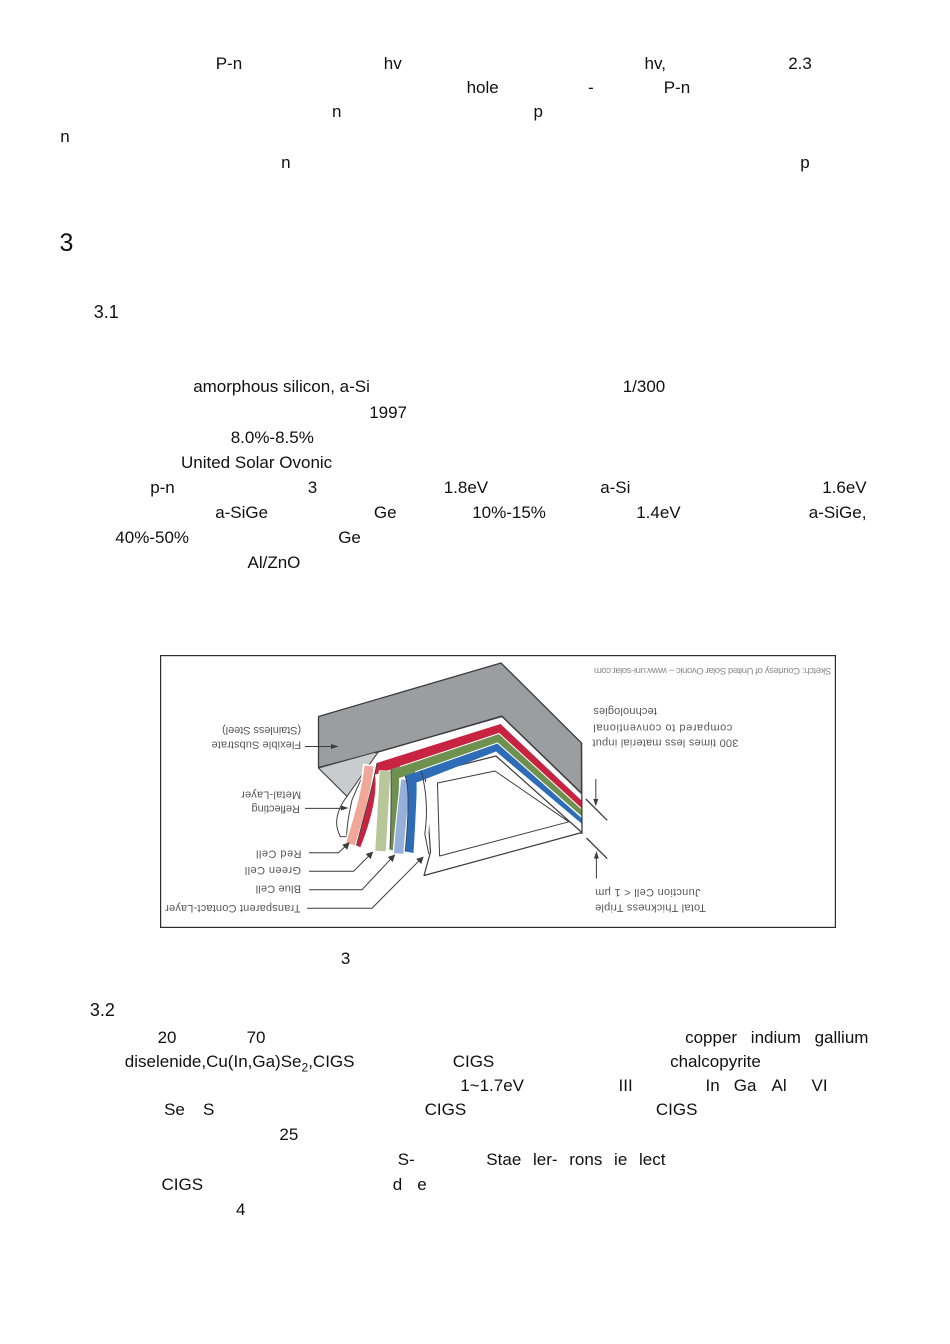 The height and width of the screenshot is (1344, 950). What do you see at coordinates (665, 743) in the screenshot?
I see `svg-text: 300 times less material input` at bounding box center [665, 743].